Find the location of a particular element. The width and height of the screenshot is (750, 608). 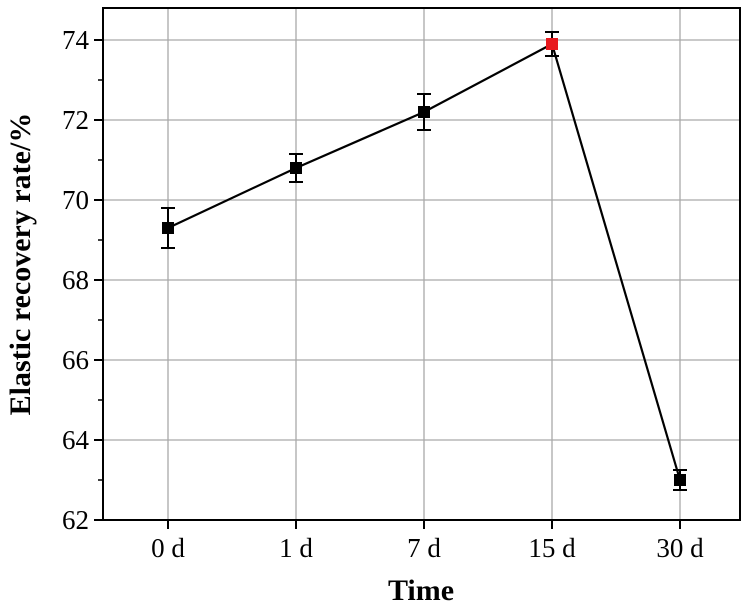

y-axis-title: Elastic recovery rate/% is located at coordinates (20, 264).